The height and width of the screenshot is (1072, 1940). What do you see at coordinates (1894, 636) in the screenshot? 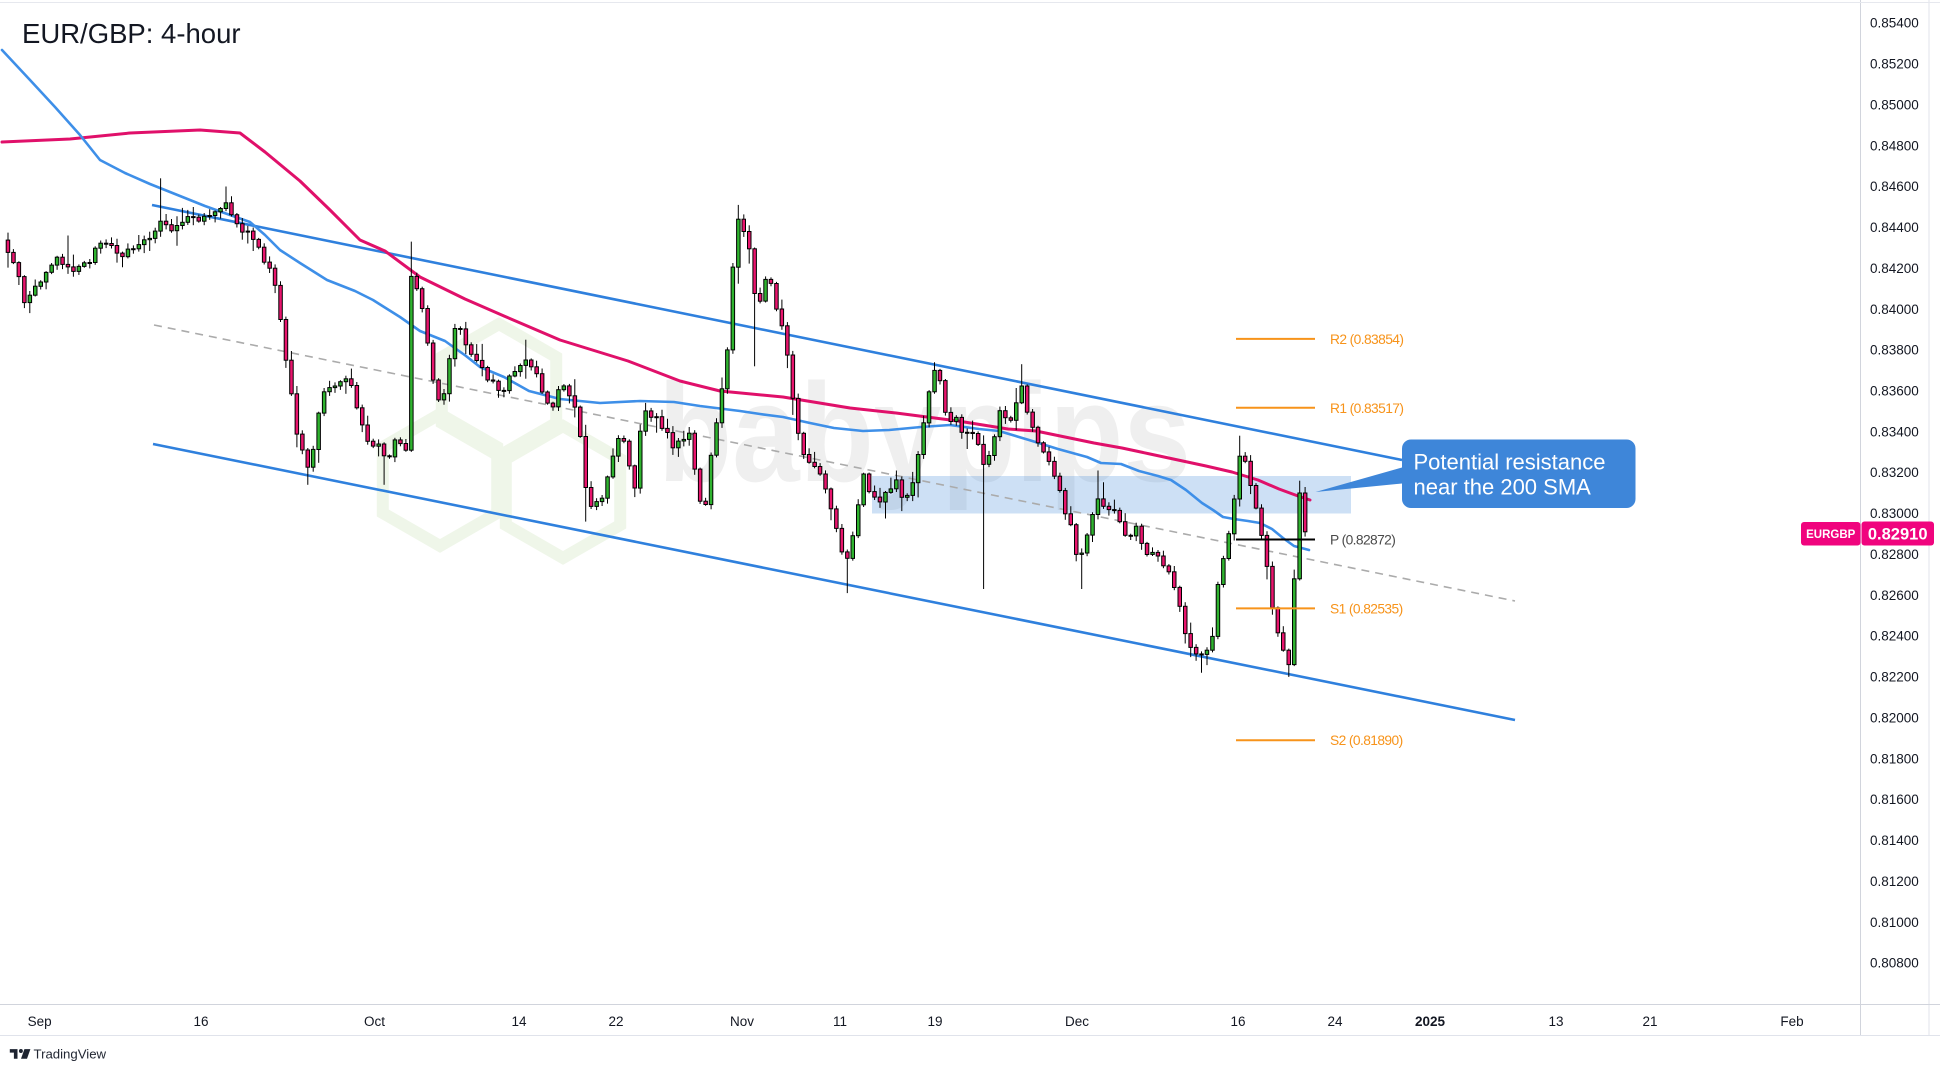
I see `svg-text: 0.82400` at bounding box center [1894, 636].